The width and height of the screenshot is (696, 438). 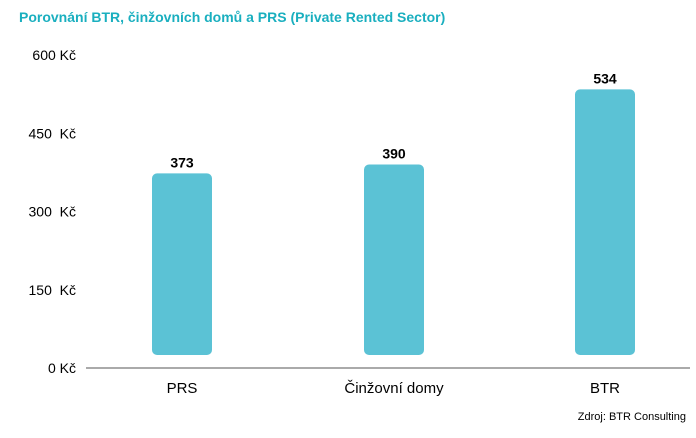 What do you see at coordinates (52, 290) in the screenshot?
I see `y-tick-label: 150 Kč` at bounding box center [52, 290].